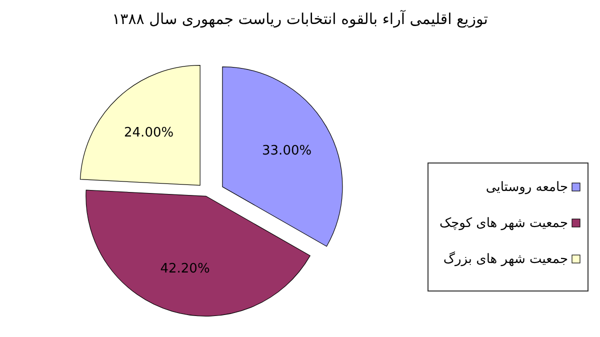 The height and width of the screenshot is (337, 600). I want to click on data-label: 33.00%, so click(287, 150).